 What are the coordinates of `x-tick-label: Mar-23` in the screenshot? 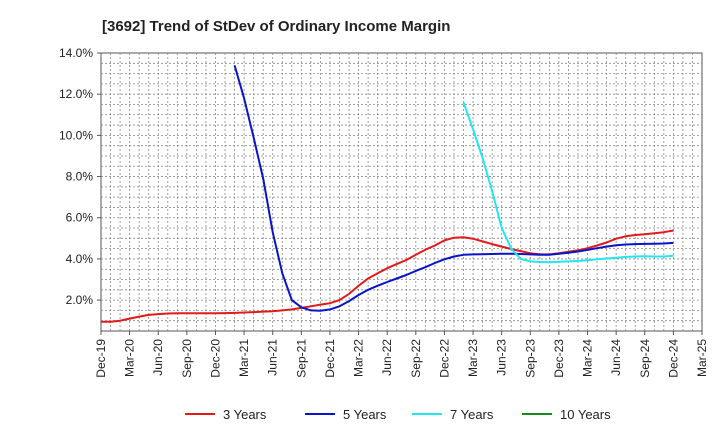 It's located at (473, 358).